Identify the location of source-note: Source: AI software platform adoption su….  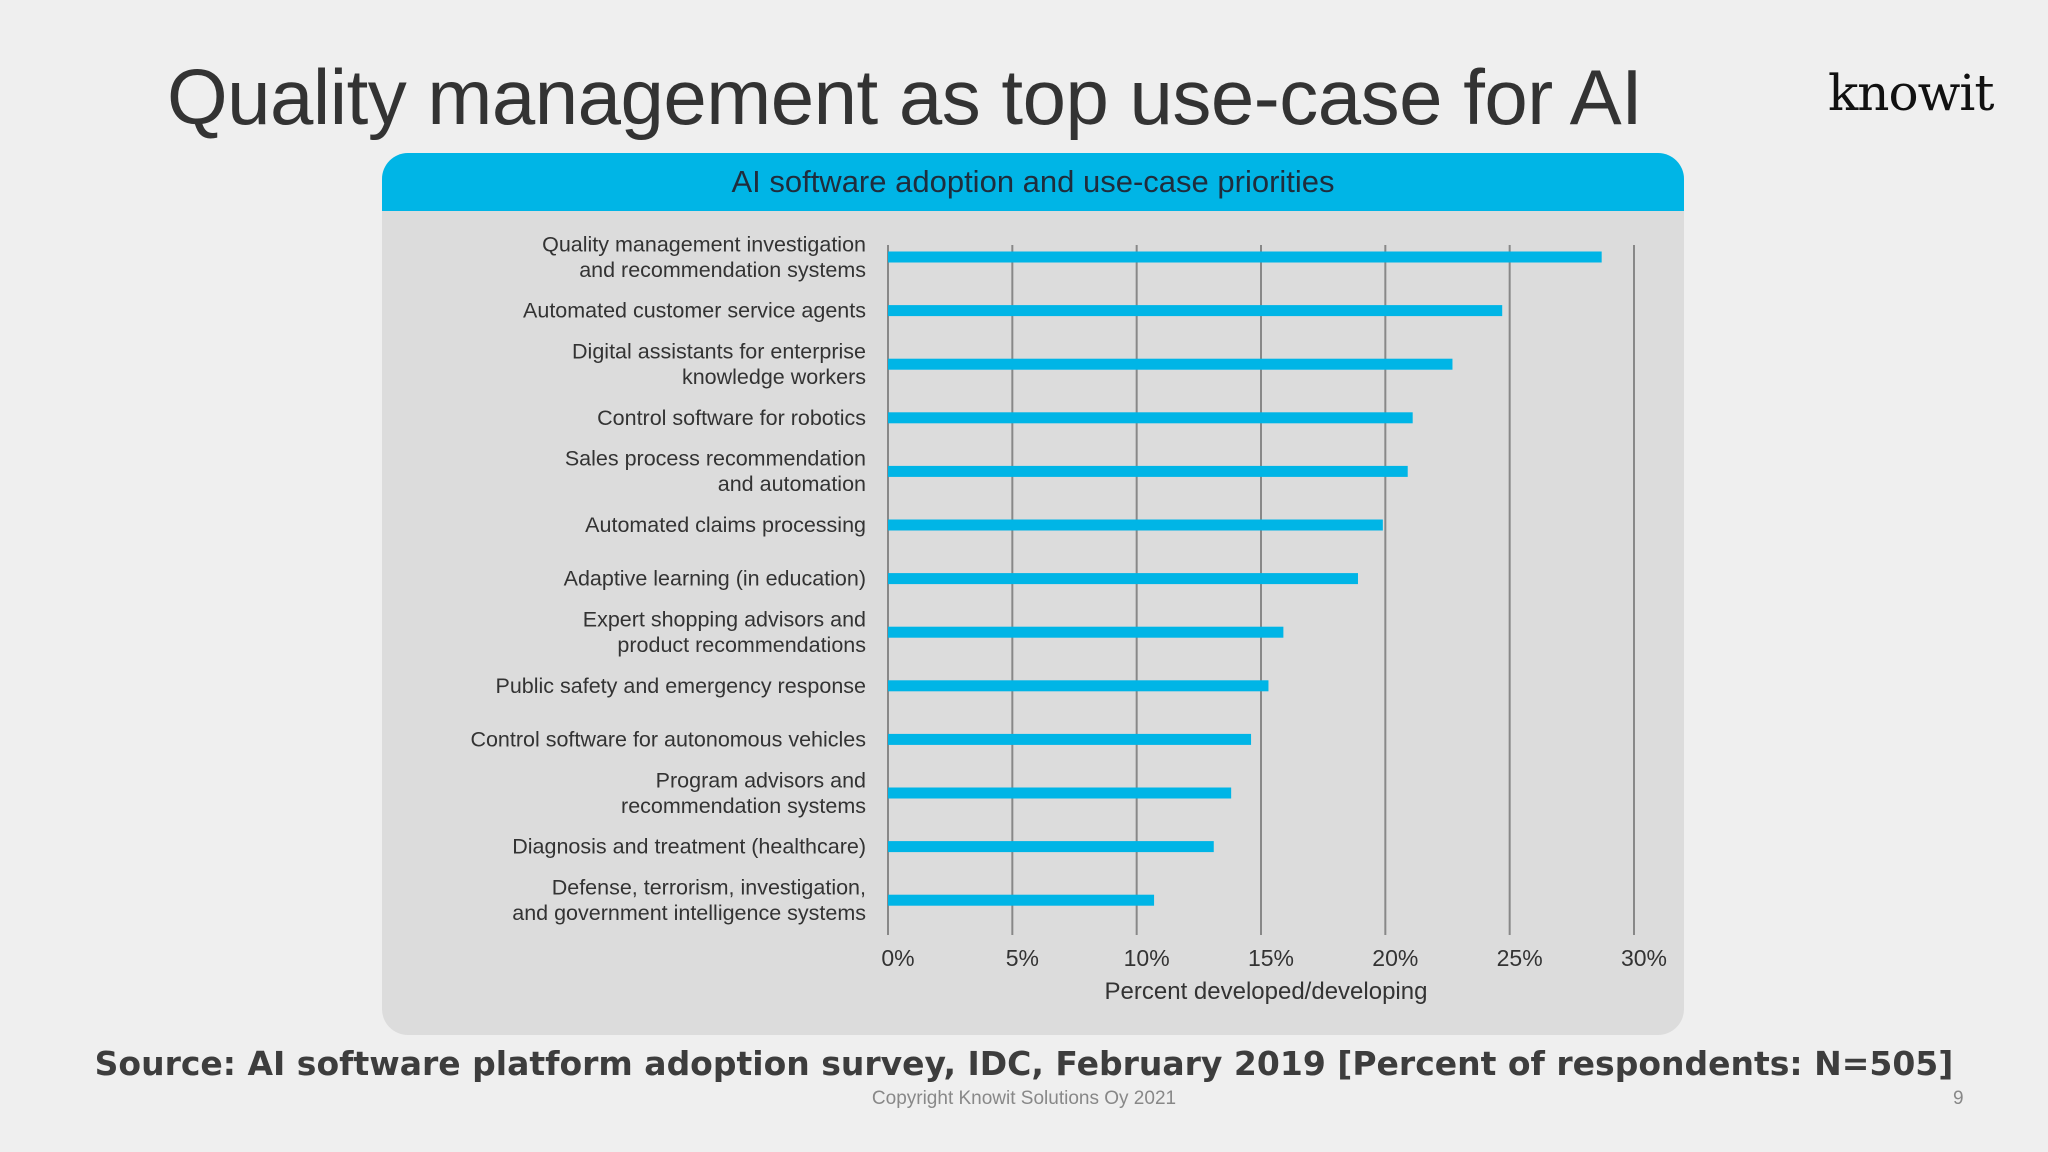
(1024, 1063).